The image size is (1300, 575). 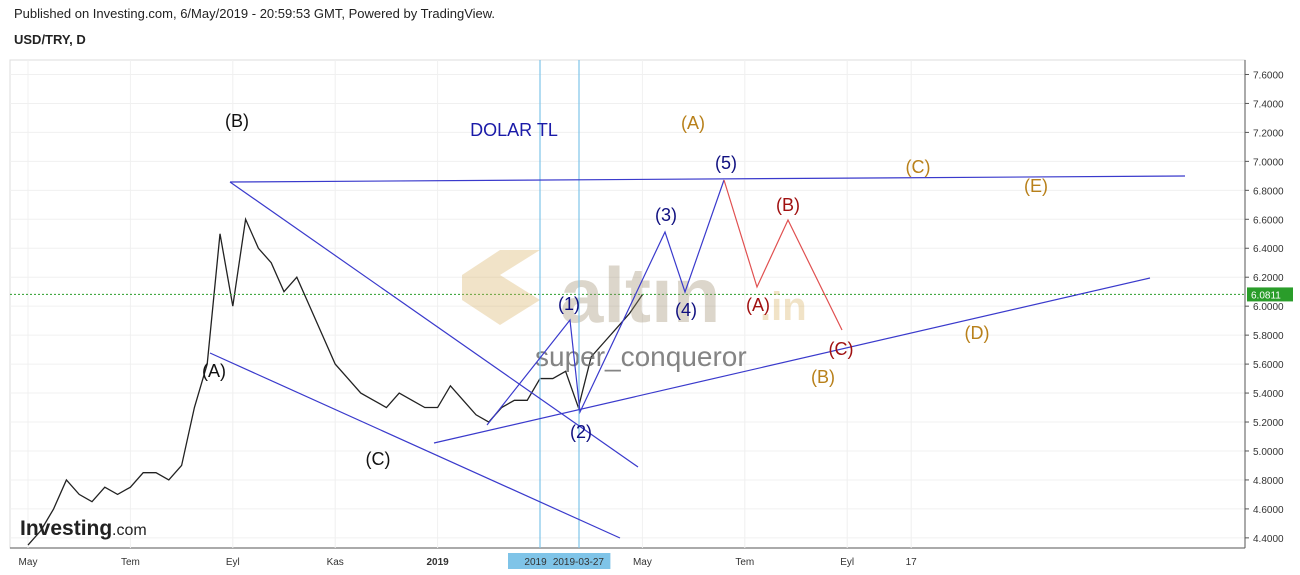 I want to click on x-tick-label: 2019-0, so click(x=540, y=562).